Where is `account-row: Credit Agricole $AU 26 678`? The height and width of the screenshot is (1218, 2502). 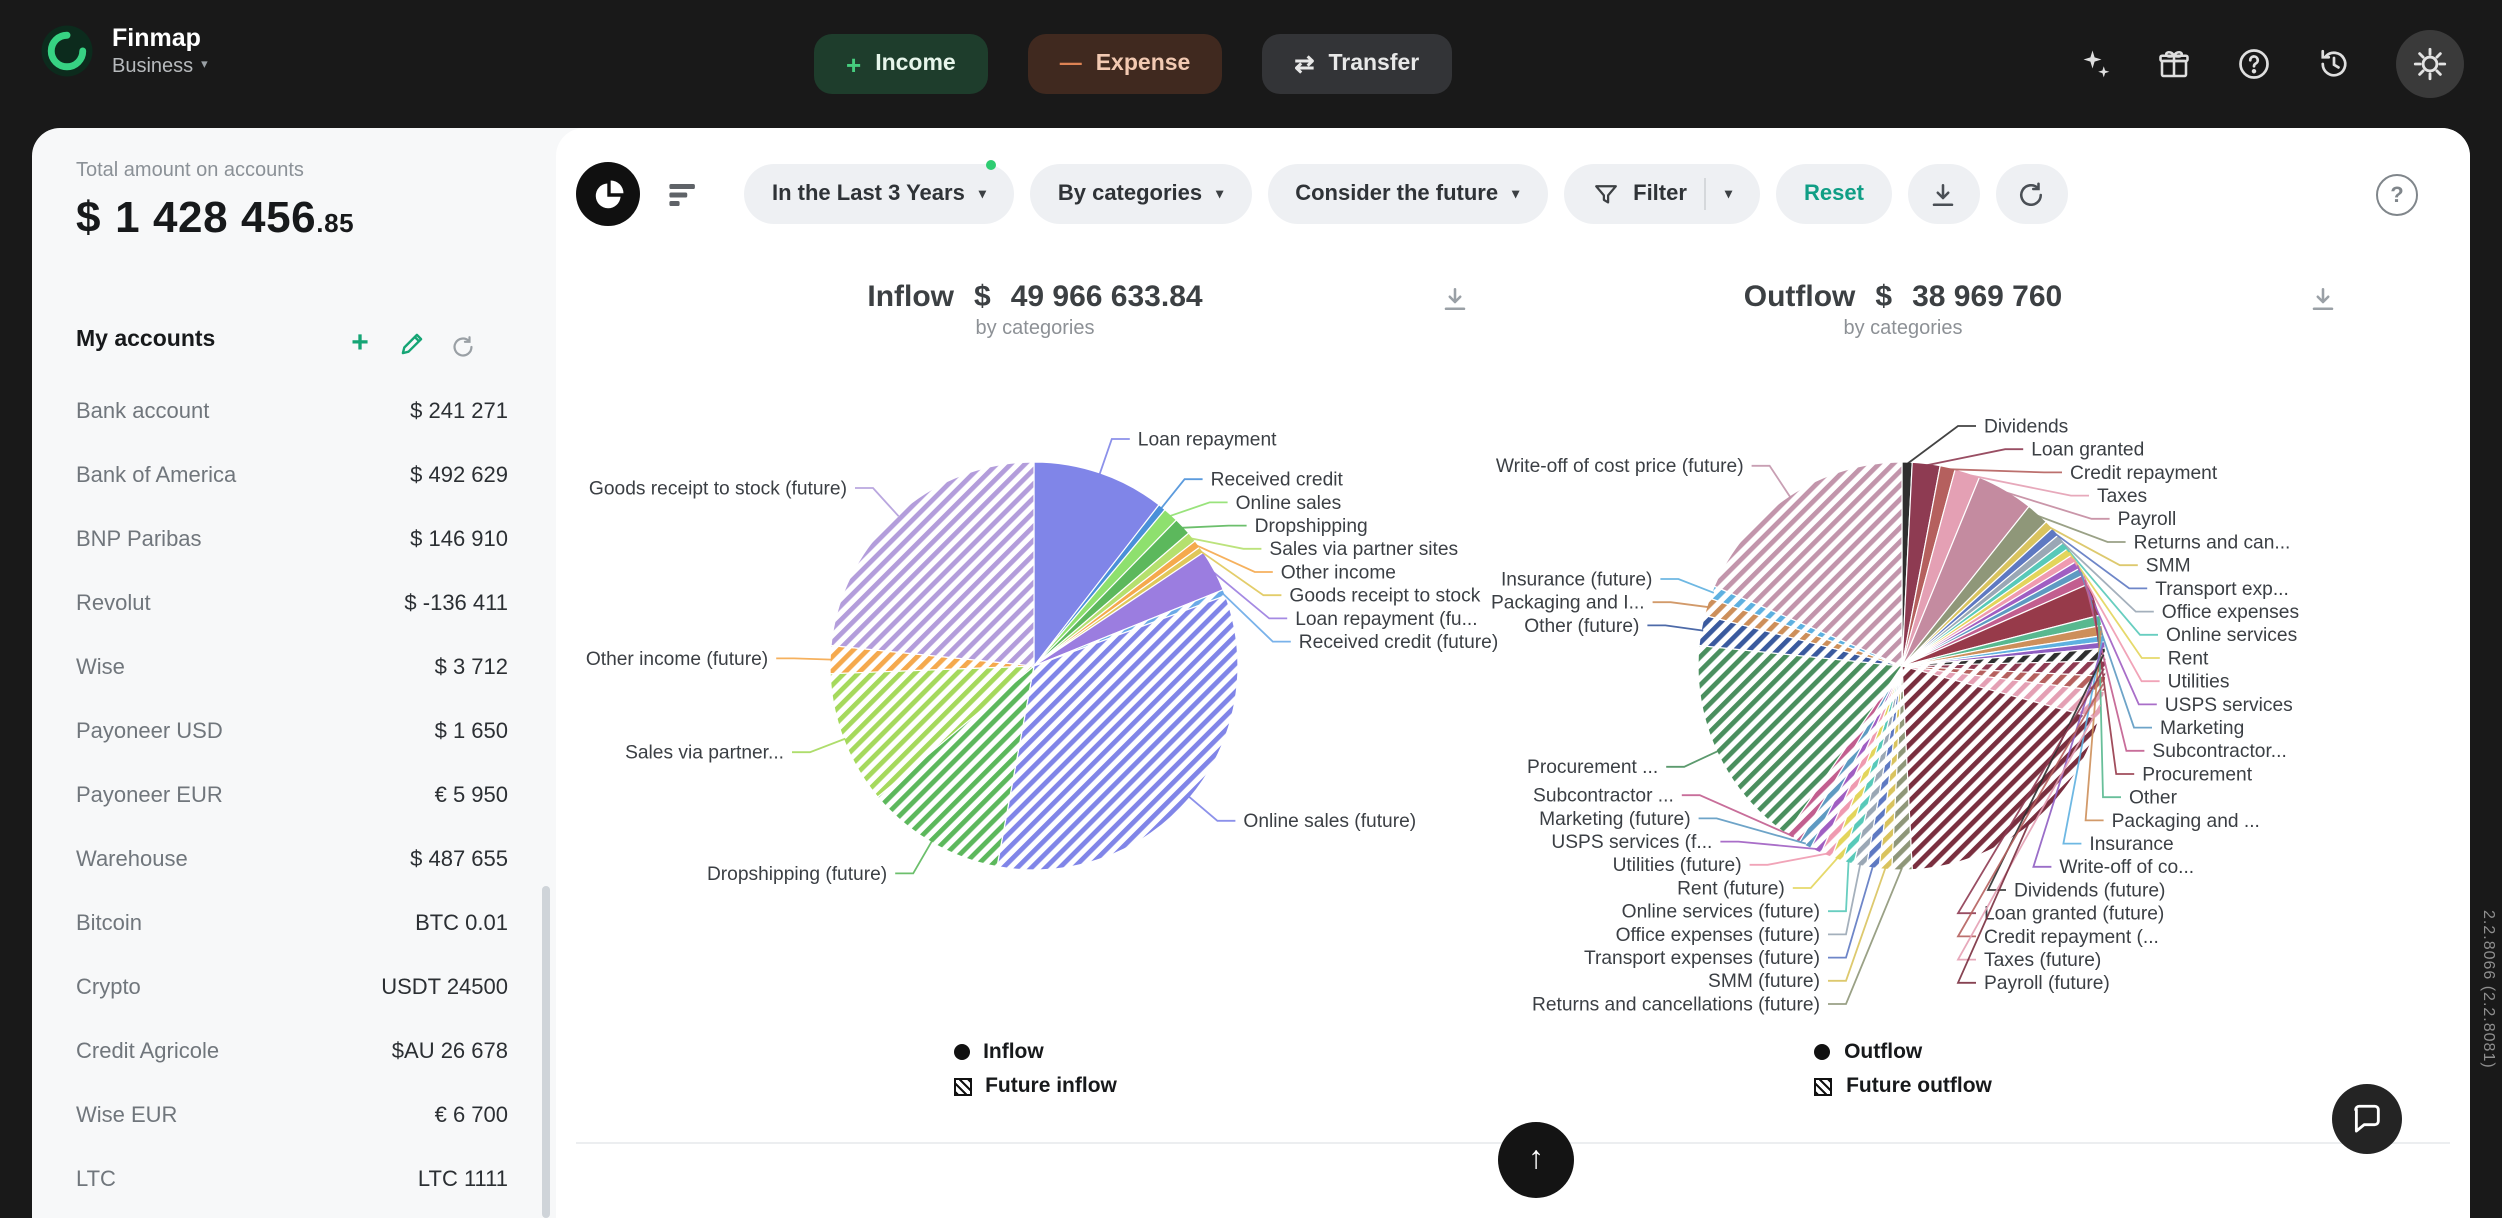
account-row: Credit Agricole $AU 26 678 is located at coordinates (292, 1052).